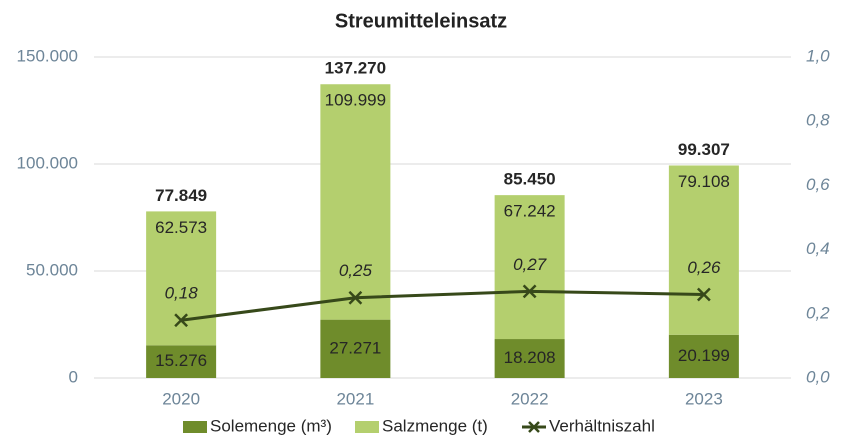  What do you see at coordinates (355, 398) in the screenshot?
I see `x-tick-label: 2021` at bounding box center [355, 398].